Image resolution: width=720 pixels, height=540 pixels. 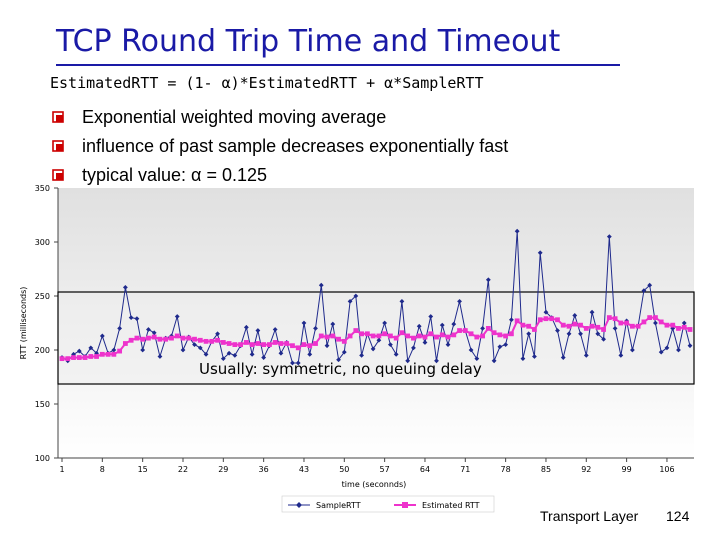 I want to click on y-tick-label: 300, so click(x=42, y=242).